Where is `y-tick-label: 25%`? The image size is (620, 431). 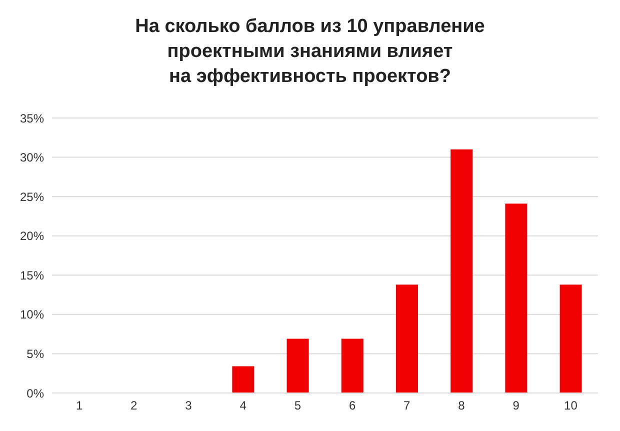 y-tick-label: 25% is located at coordinates (32, 197).